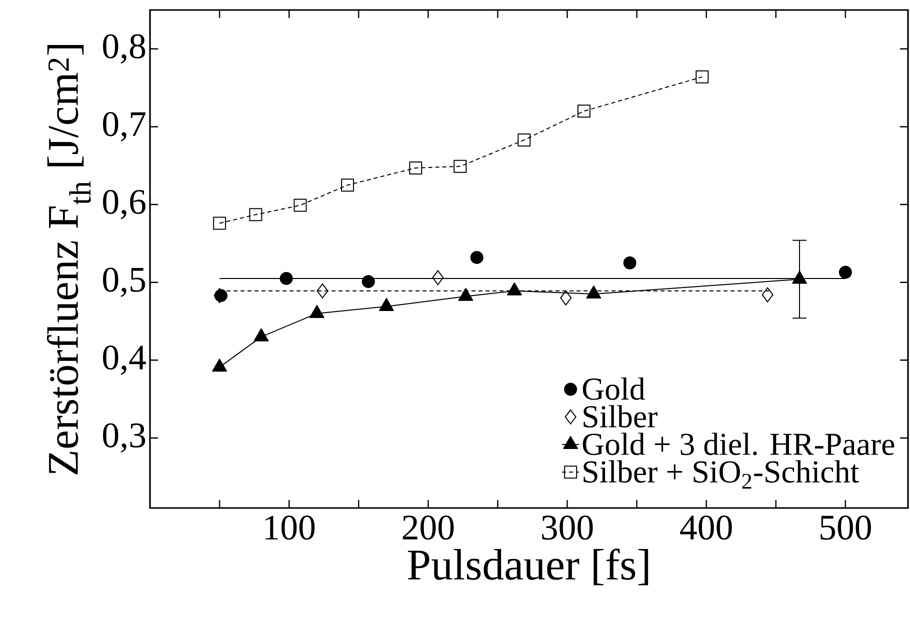 The width and height of the screenshot is (910, 630). What do you see at coordinates (68, 259) in the screenshot?
I see `y-axis-title: Zerstörfluenz F$_{th}$ [J/cm$^{2}$]` at bounding box center [68, 259].